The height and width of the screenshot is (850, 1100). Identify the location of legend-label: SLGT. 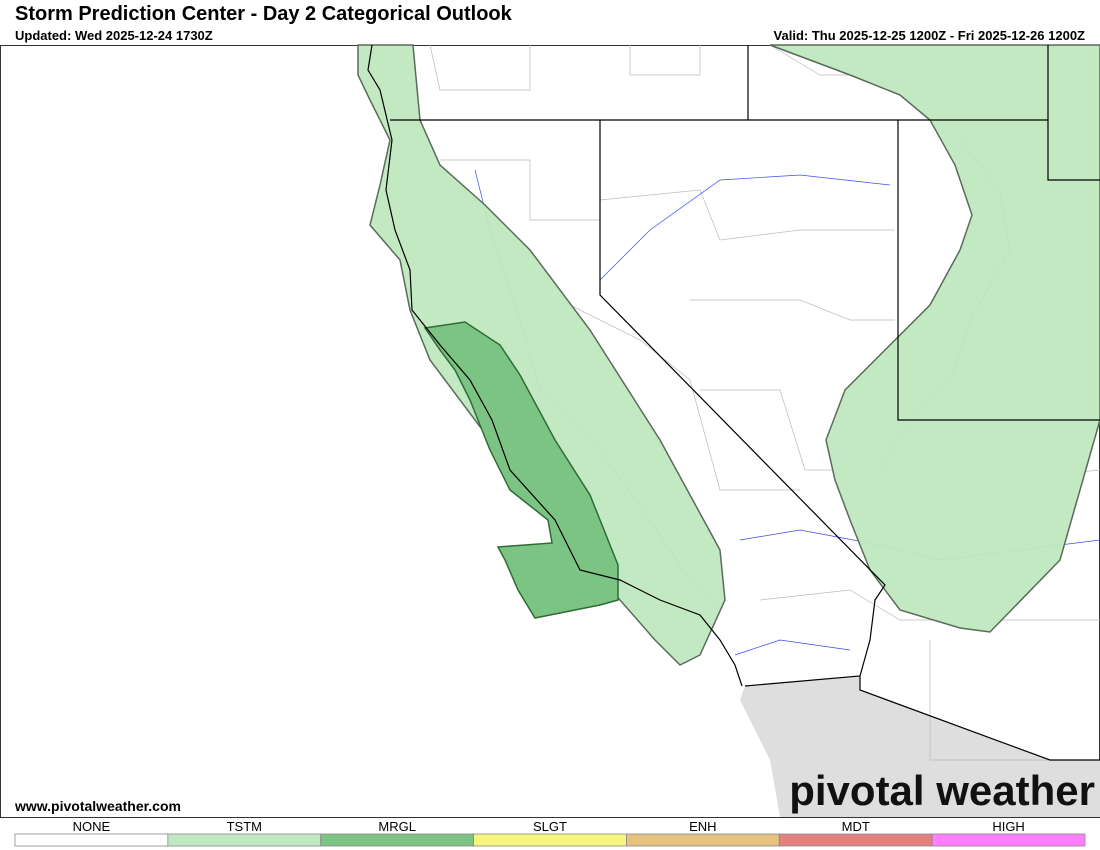
(550, 826).